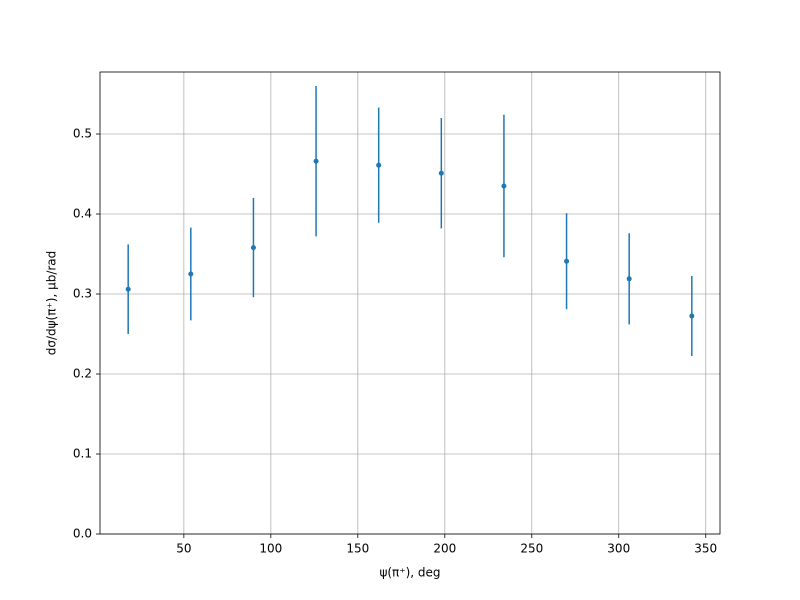 This screenshot has height=600, width=800. Describe the element at coordinates (357, 549) in the screenshot. I see `x-tick-label: 150` at that location.